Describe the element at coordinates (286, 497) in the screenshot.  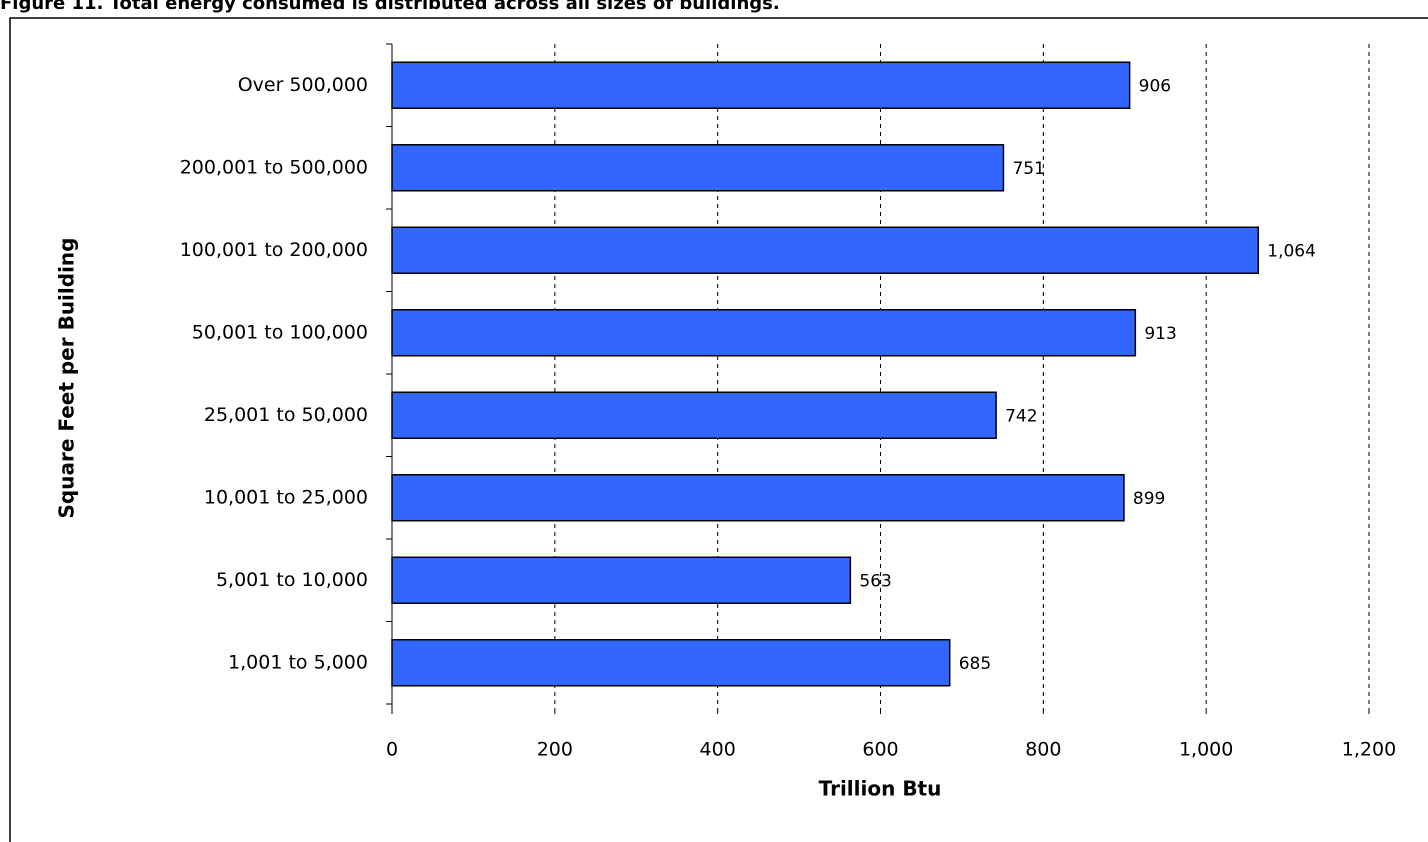
I see `y-tick-label: 10,001 to 25,000` at that location.